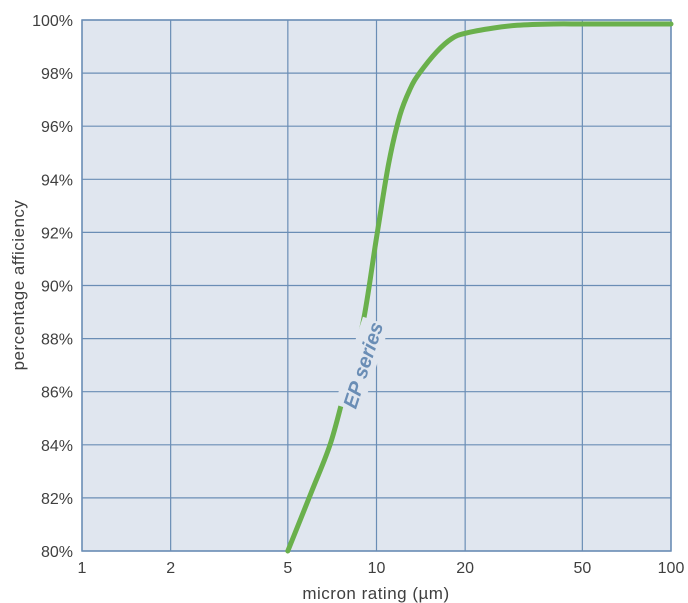 The image size is (688, 603). I want to click on y-tick-label: 86%, so click(57, 393).